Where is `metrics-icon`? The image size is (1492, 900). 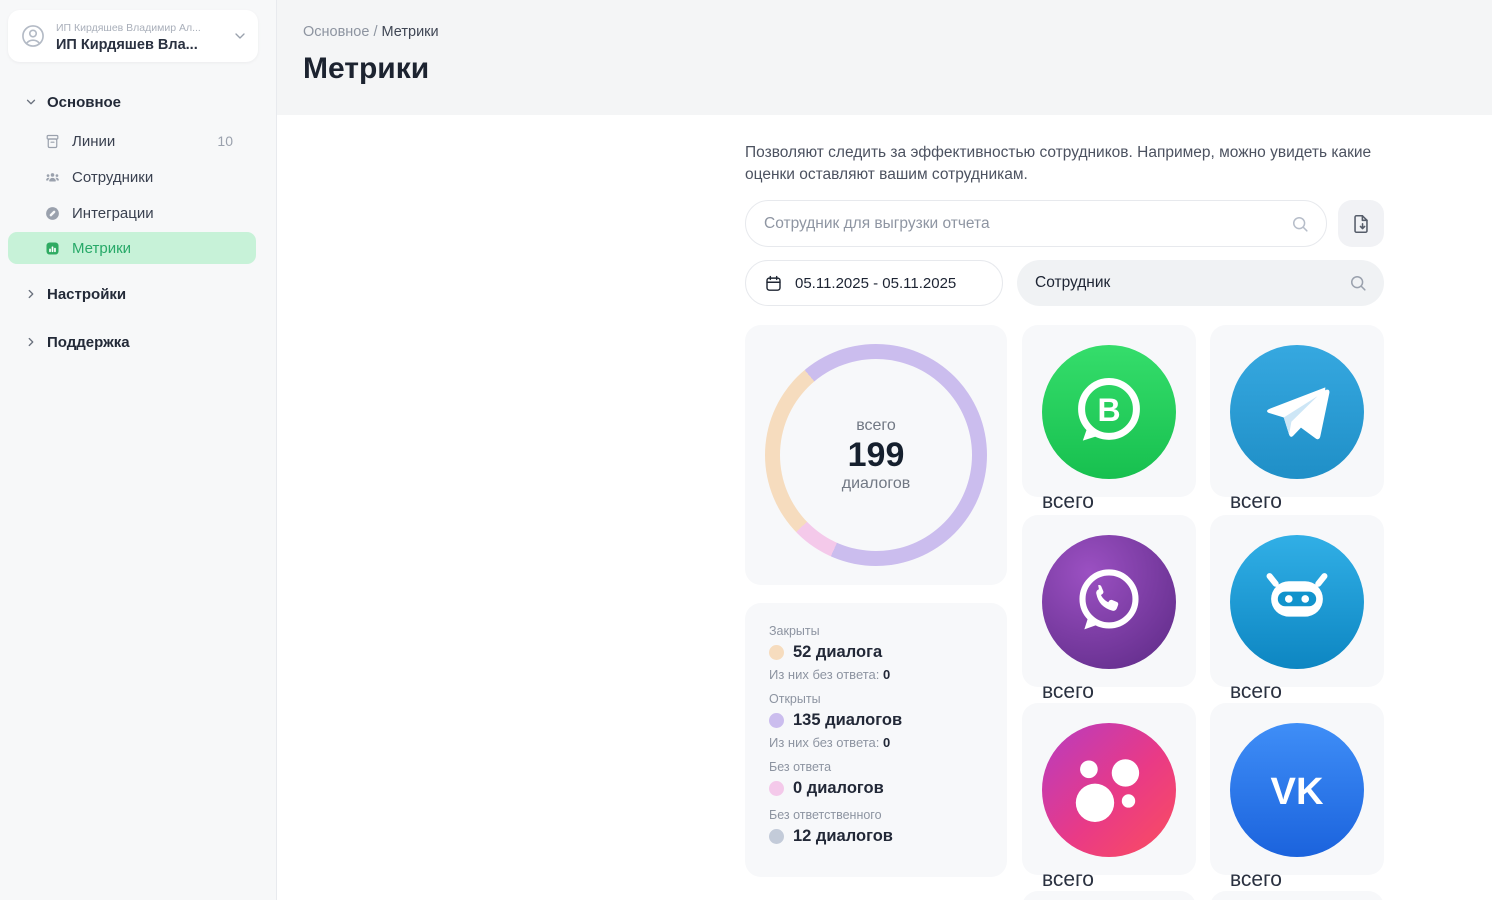
metrics-icon is located at coordinates (52, 248).